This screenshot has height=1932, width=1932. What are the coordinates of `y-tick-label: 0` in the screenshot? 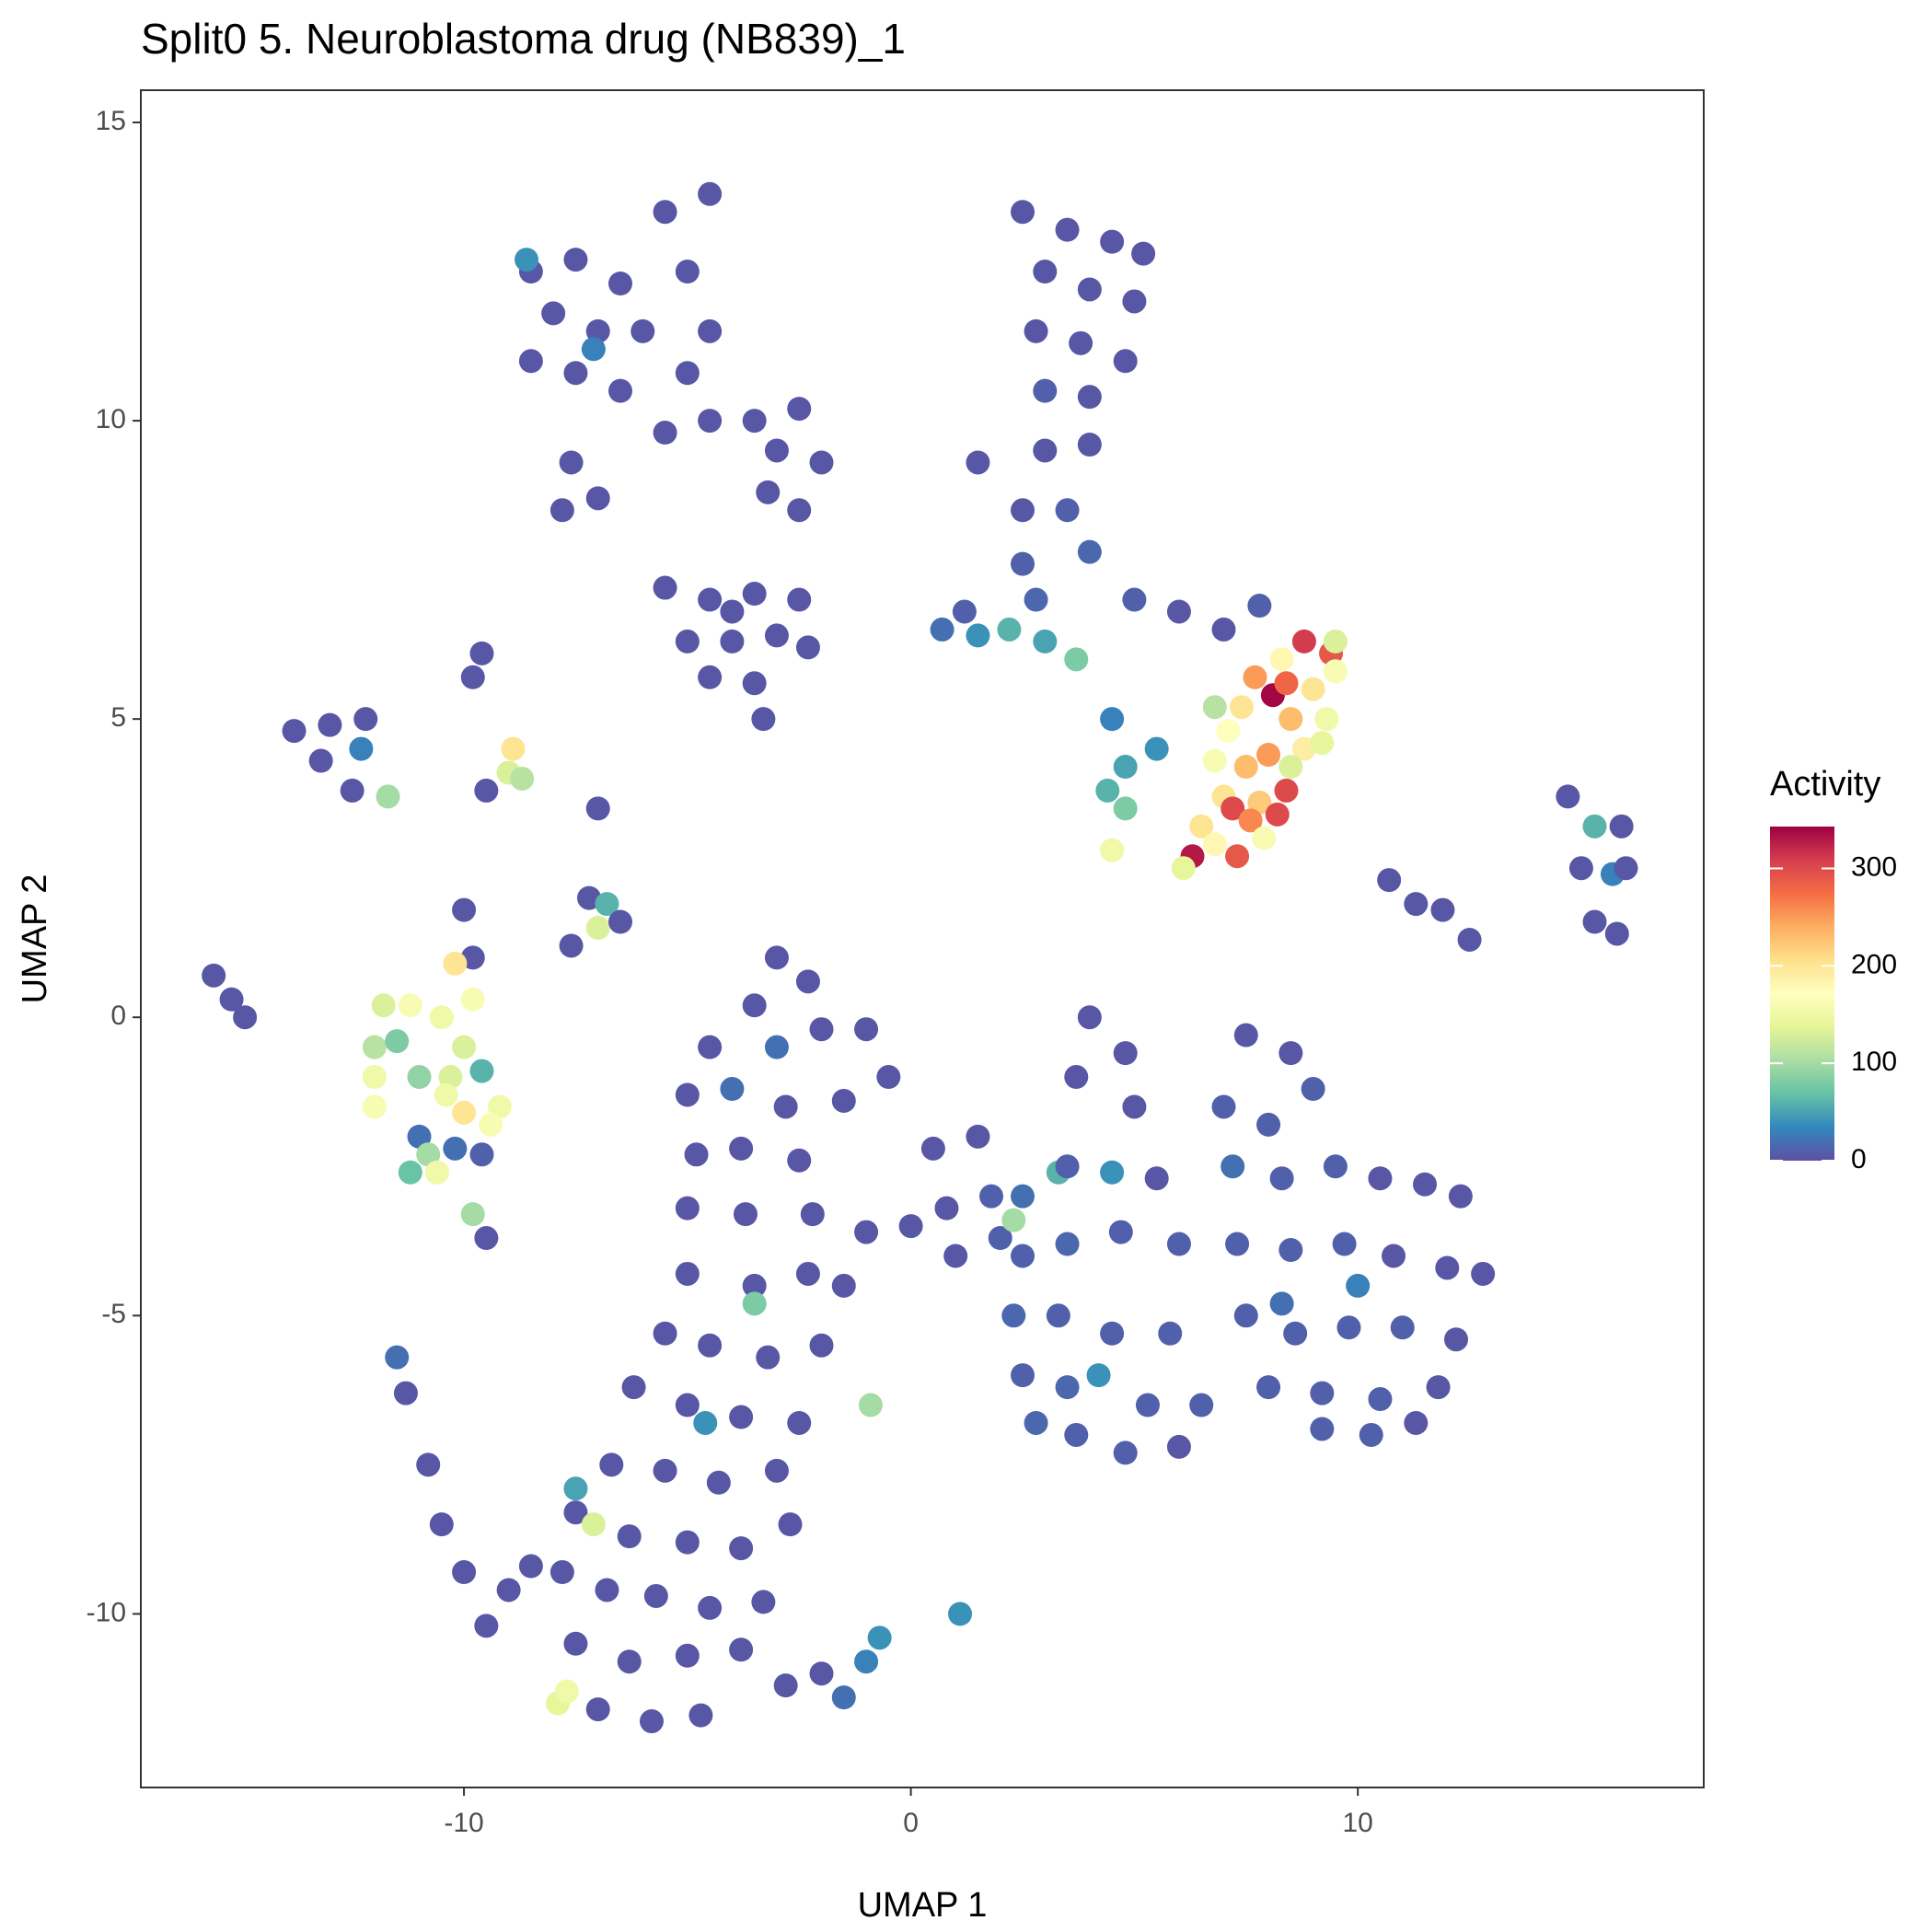 It's located at (118, 1016).